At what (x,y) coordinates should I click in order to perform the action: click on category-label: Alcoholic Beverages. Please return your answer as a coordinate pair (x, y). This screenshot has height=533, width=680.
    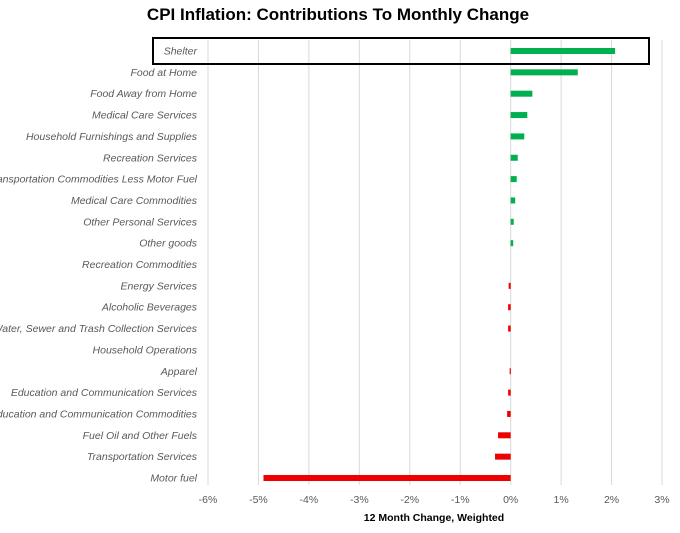
    Looking at the image, I should click on (149, 308).